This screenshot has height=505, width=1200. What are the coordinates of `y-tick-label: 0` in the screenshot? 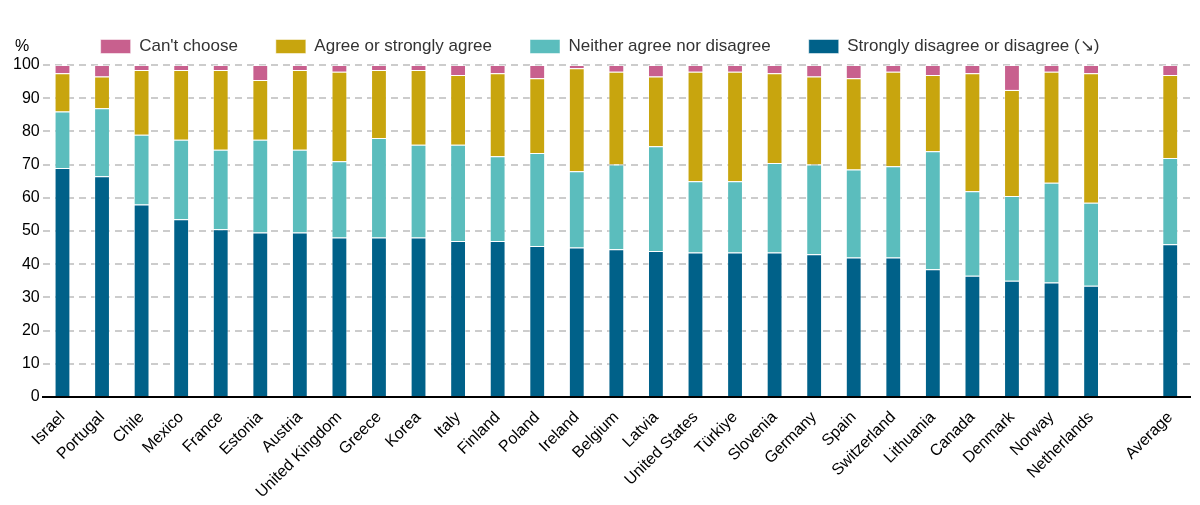 It's located at (35, 396).